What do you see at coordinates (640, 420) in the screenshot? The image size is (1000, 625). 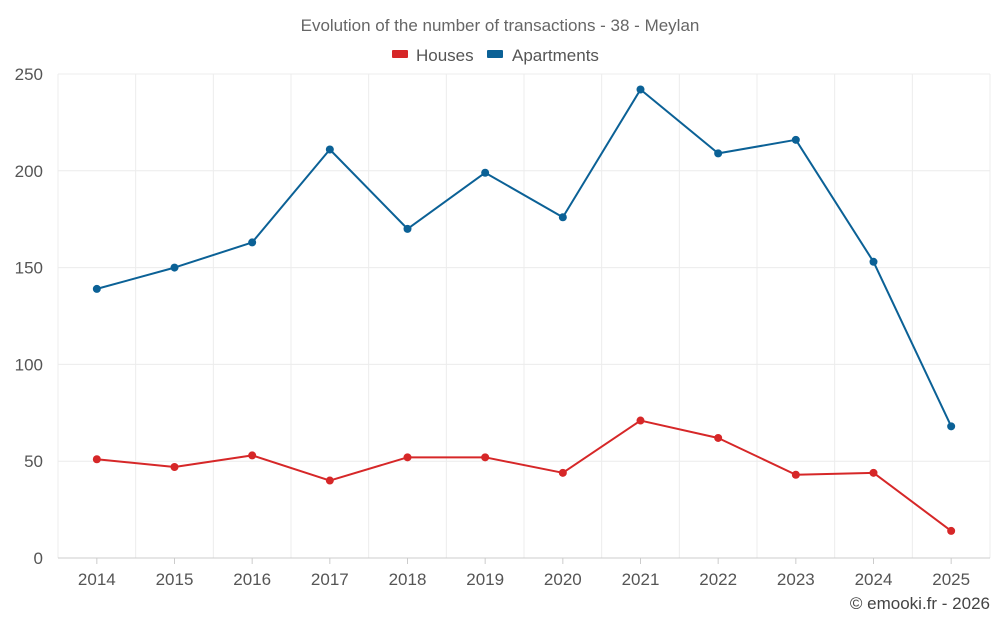 I see `data-point-houses-2021` at bounding box center [640, 420].